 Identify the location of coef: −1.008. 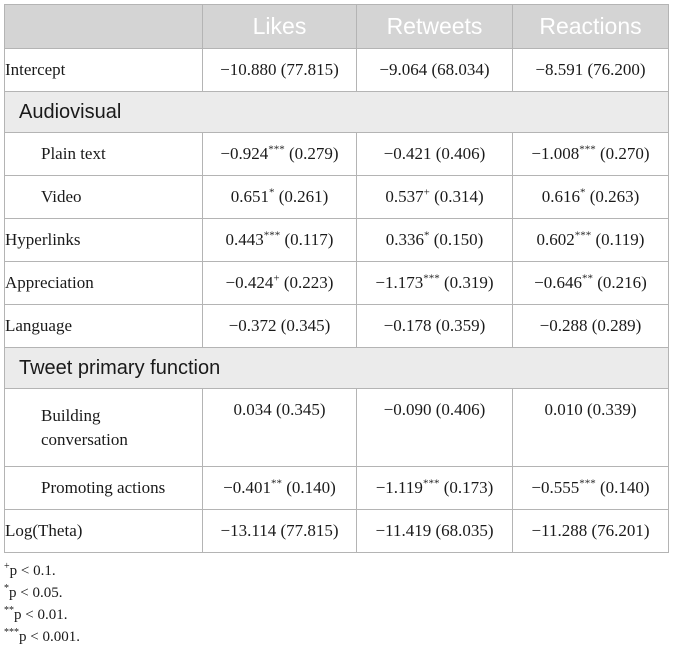
(555, 153).